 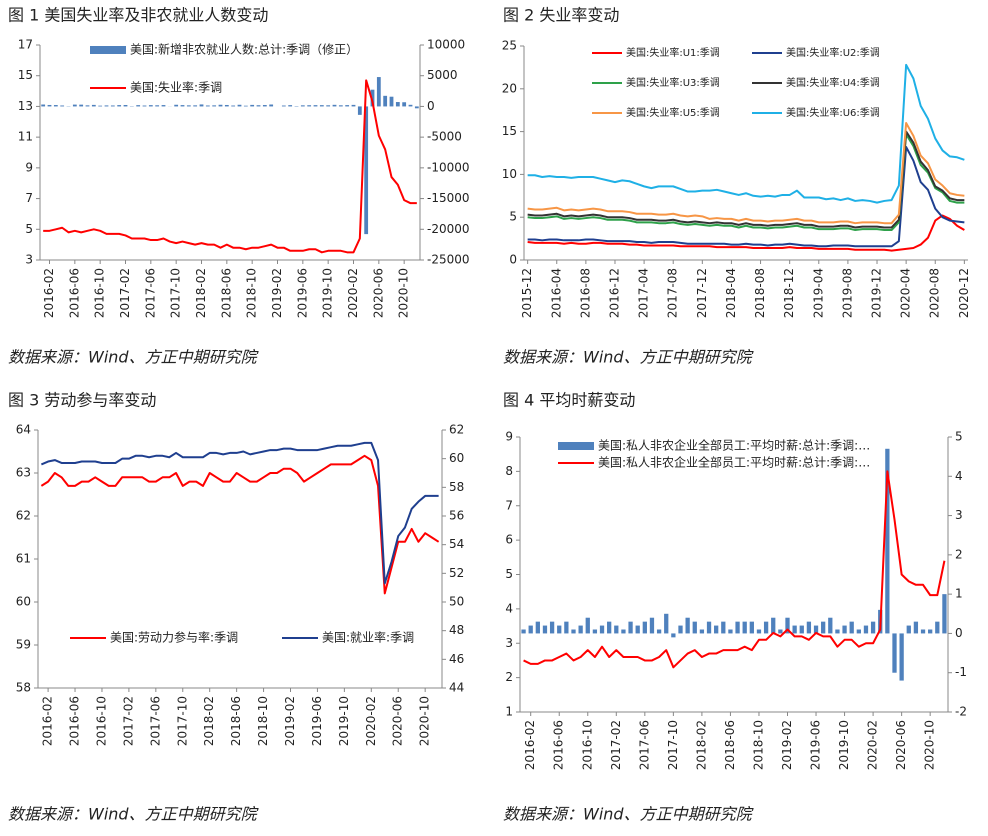 I want to click on y2-tick-label: -10000, so click(x=448, y=167).